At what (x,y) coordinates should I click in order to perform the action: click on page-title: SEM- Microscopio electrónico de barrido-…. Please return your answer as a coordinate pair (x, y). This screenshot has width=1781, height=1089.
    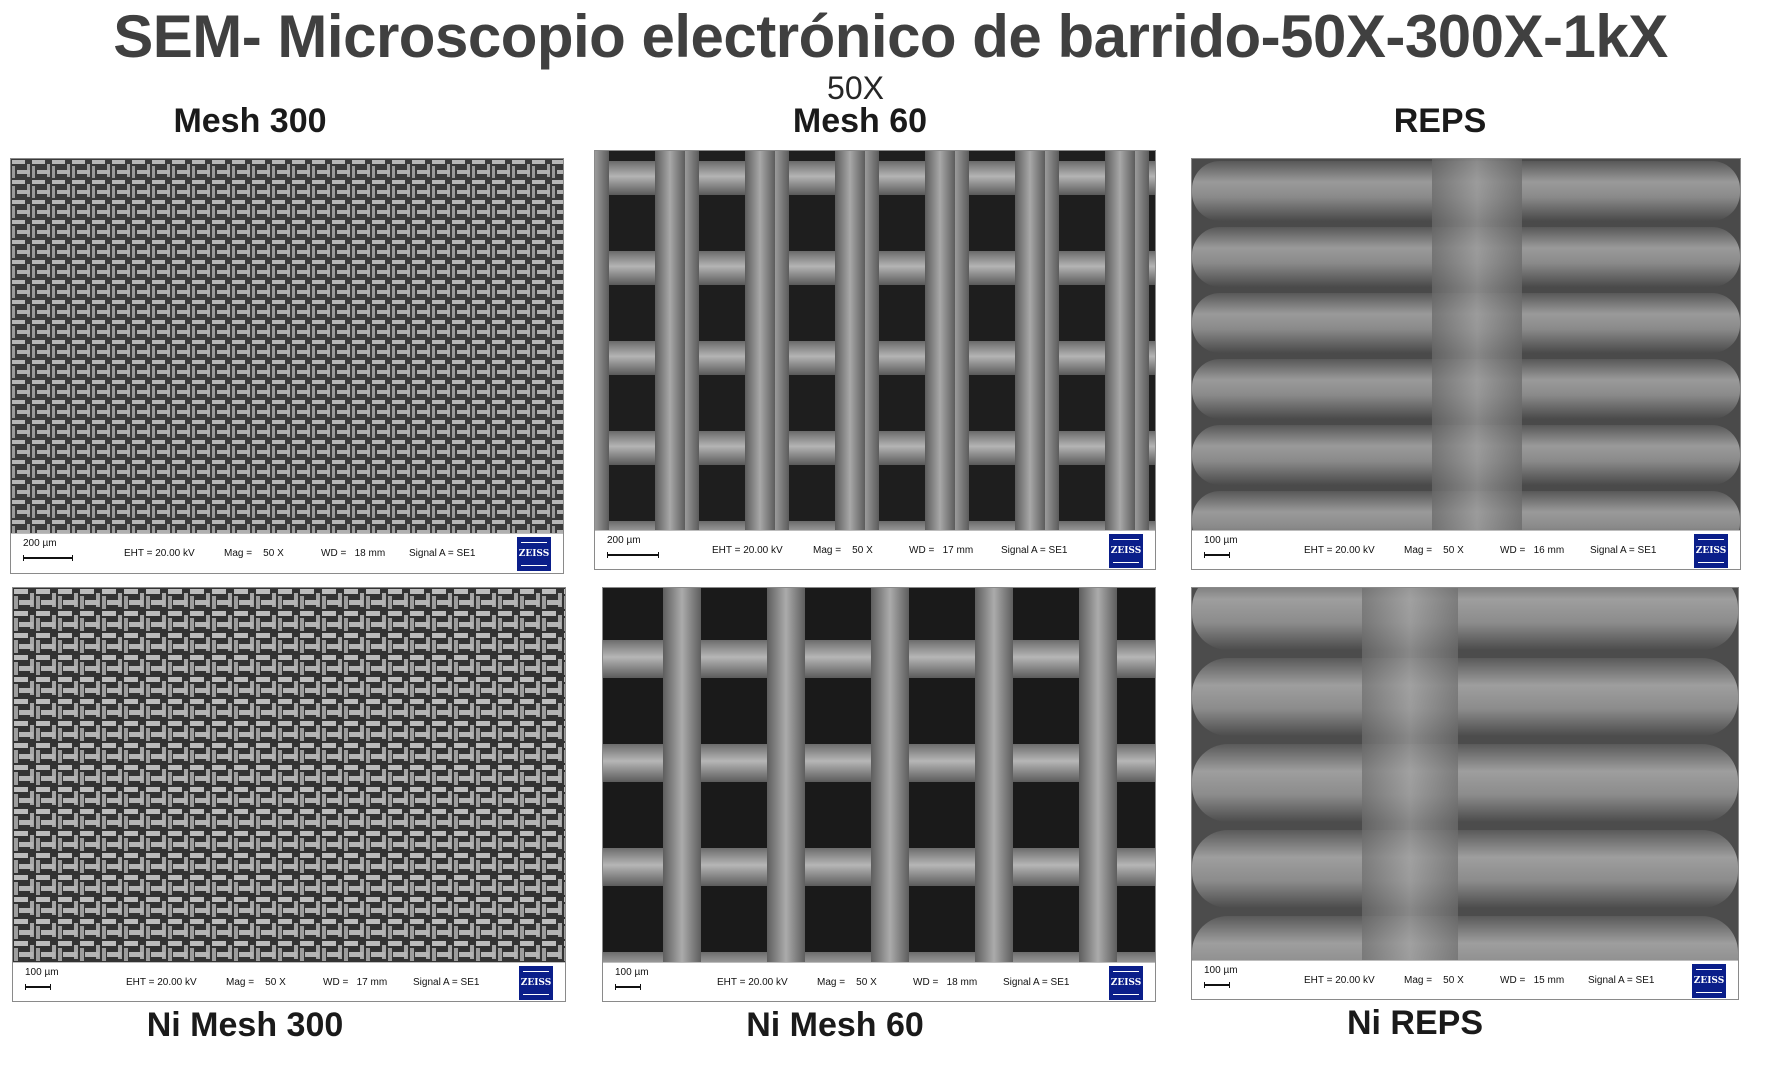
    Looking at the image, I should click on (890, 36).